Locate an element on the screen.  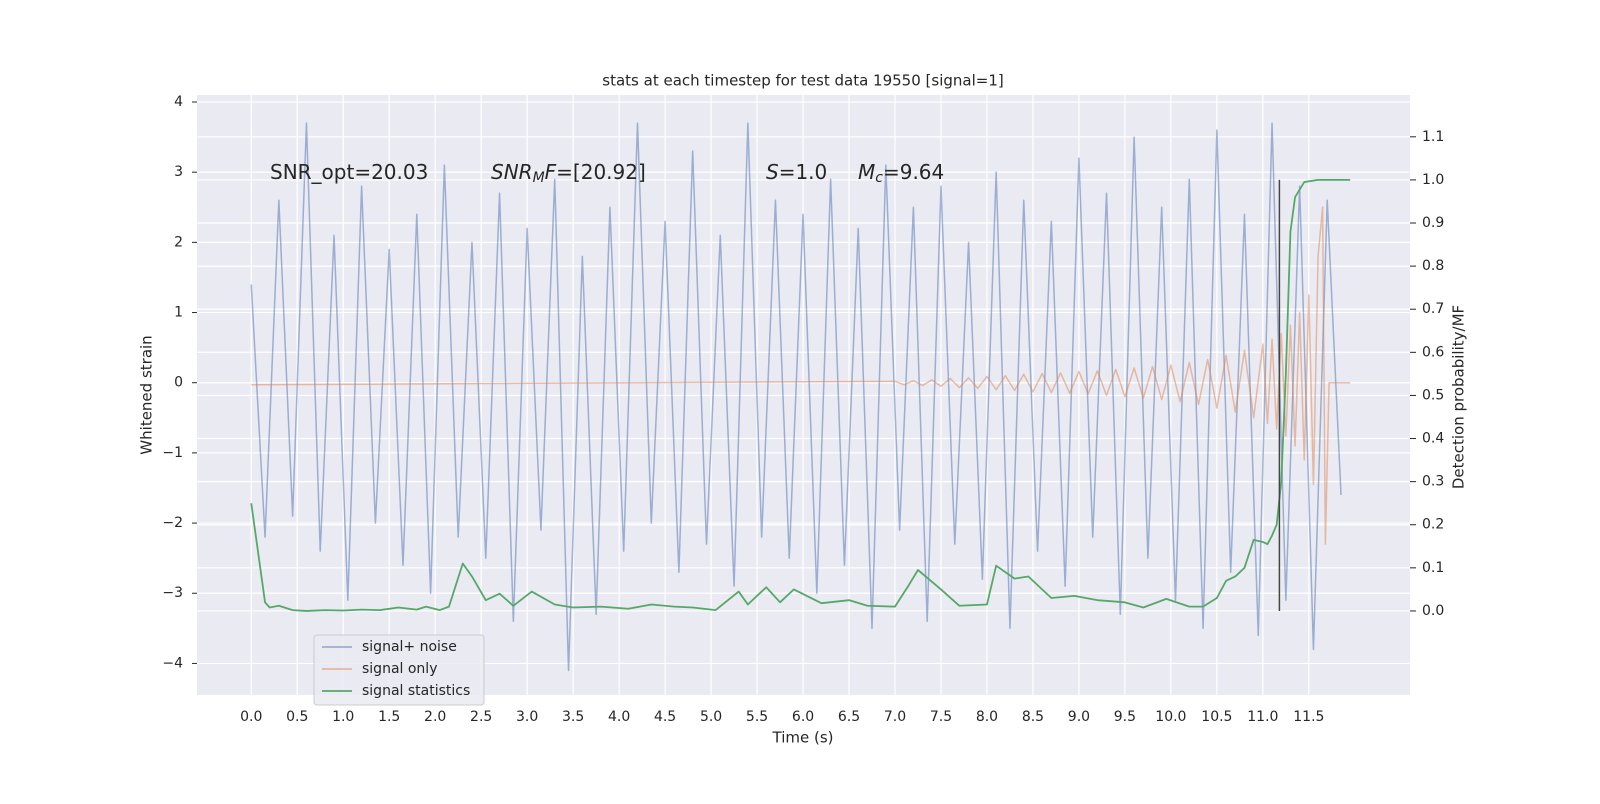
annotation-part: =9.64 is located at coordinates (913, 172).